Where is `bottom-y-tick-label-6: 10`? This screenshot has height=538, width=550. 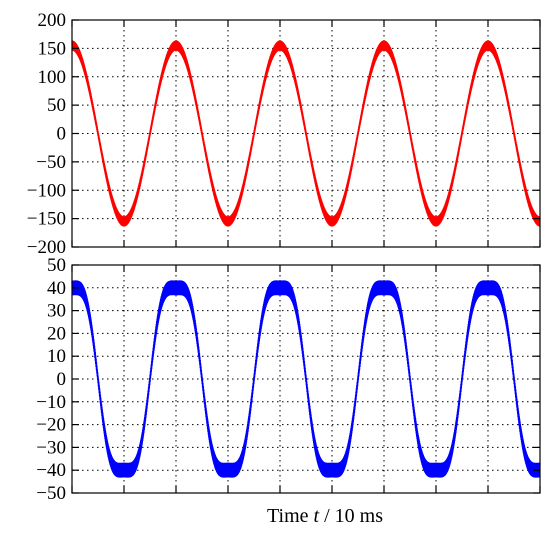 bottom-y-tick-label-6: 10 is located at coordinates (56, 356).